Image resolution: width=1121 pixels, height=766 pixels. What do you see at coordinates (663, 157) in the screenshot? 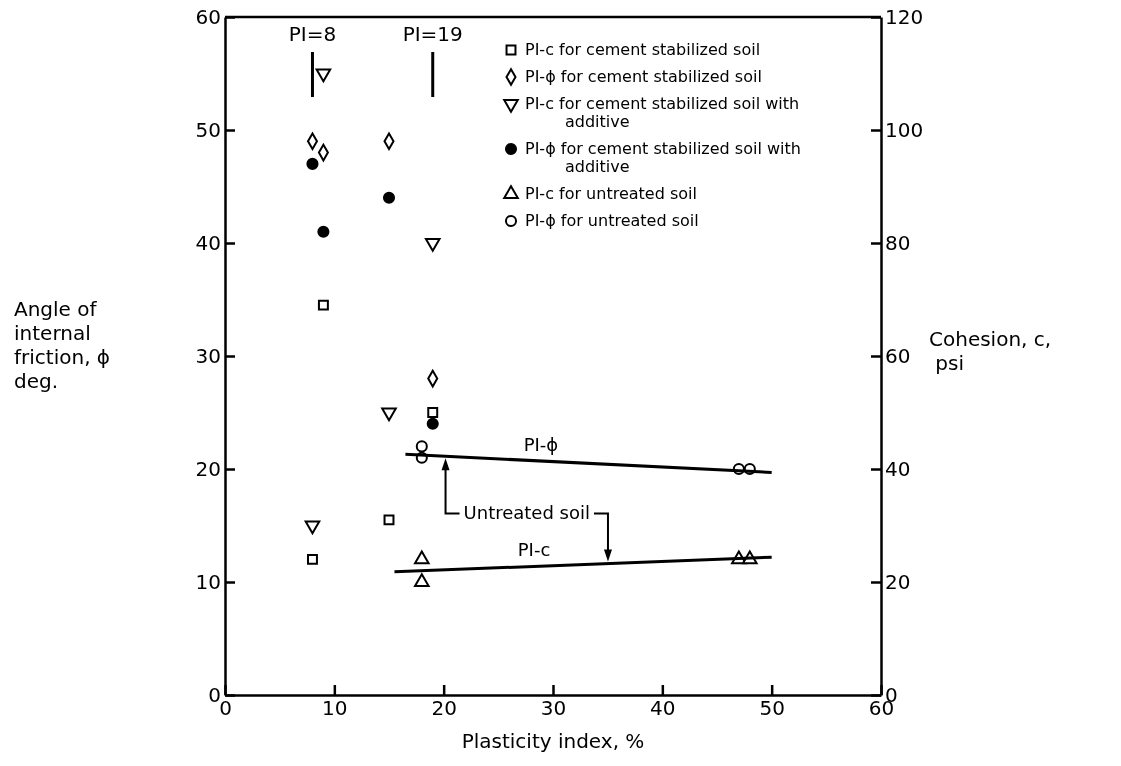
I see `legend-label: PI-ϕ for cement stabilized soil with additive` at bounding box center [663, 157].